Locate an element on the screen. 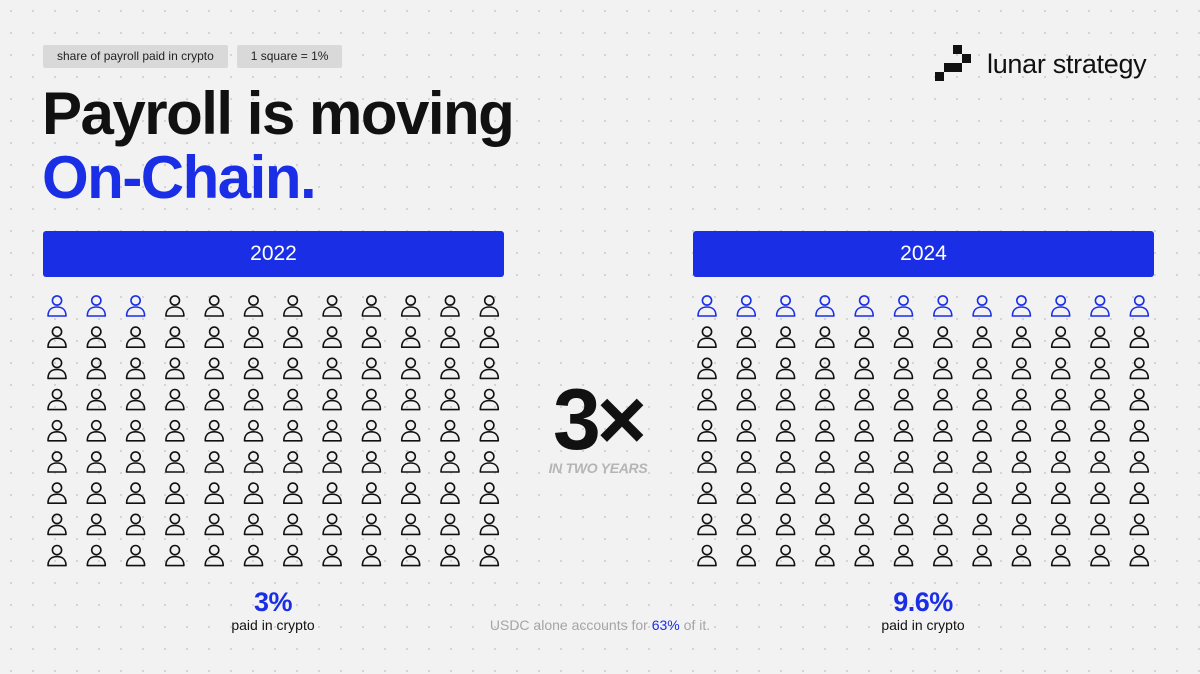  note-text-after: of it. is located at coordinates (695, 625).